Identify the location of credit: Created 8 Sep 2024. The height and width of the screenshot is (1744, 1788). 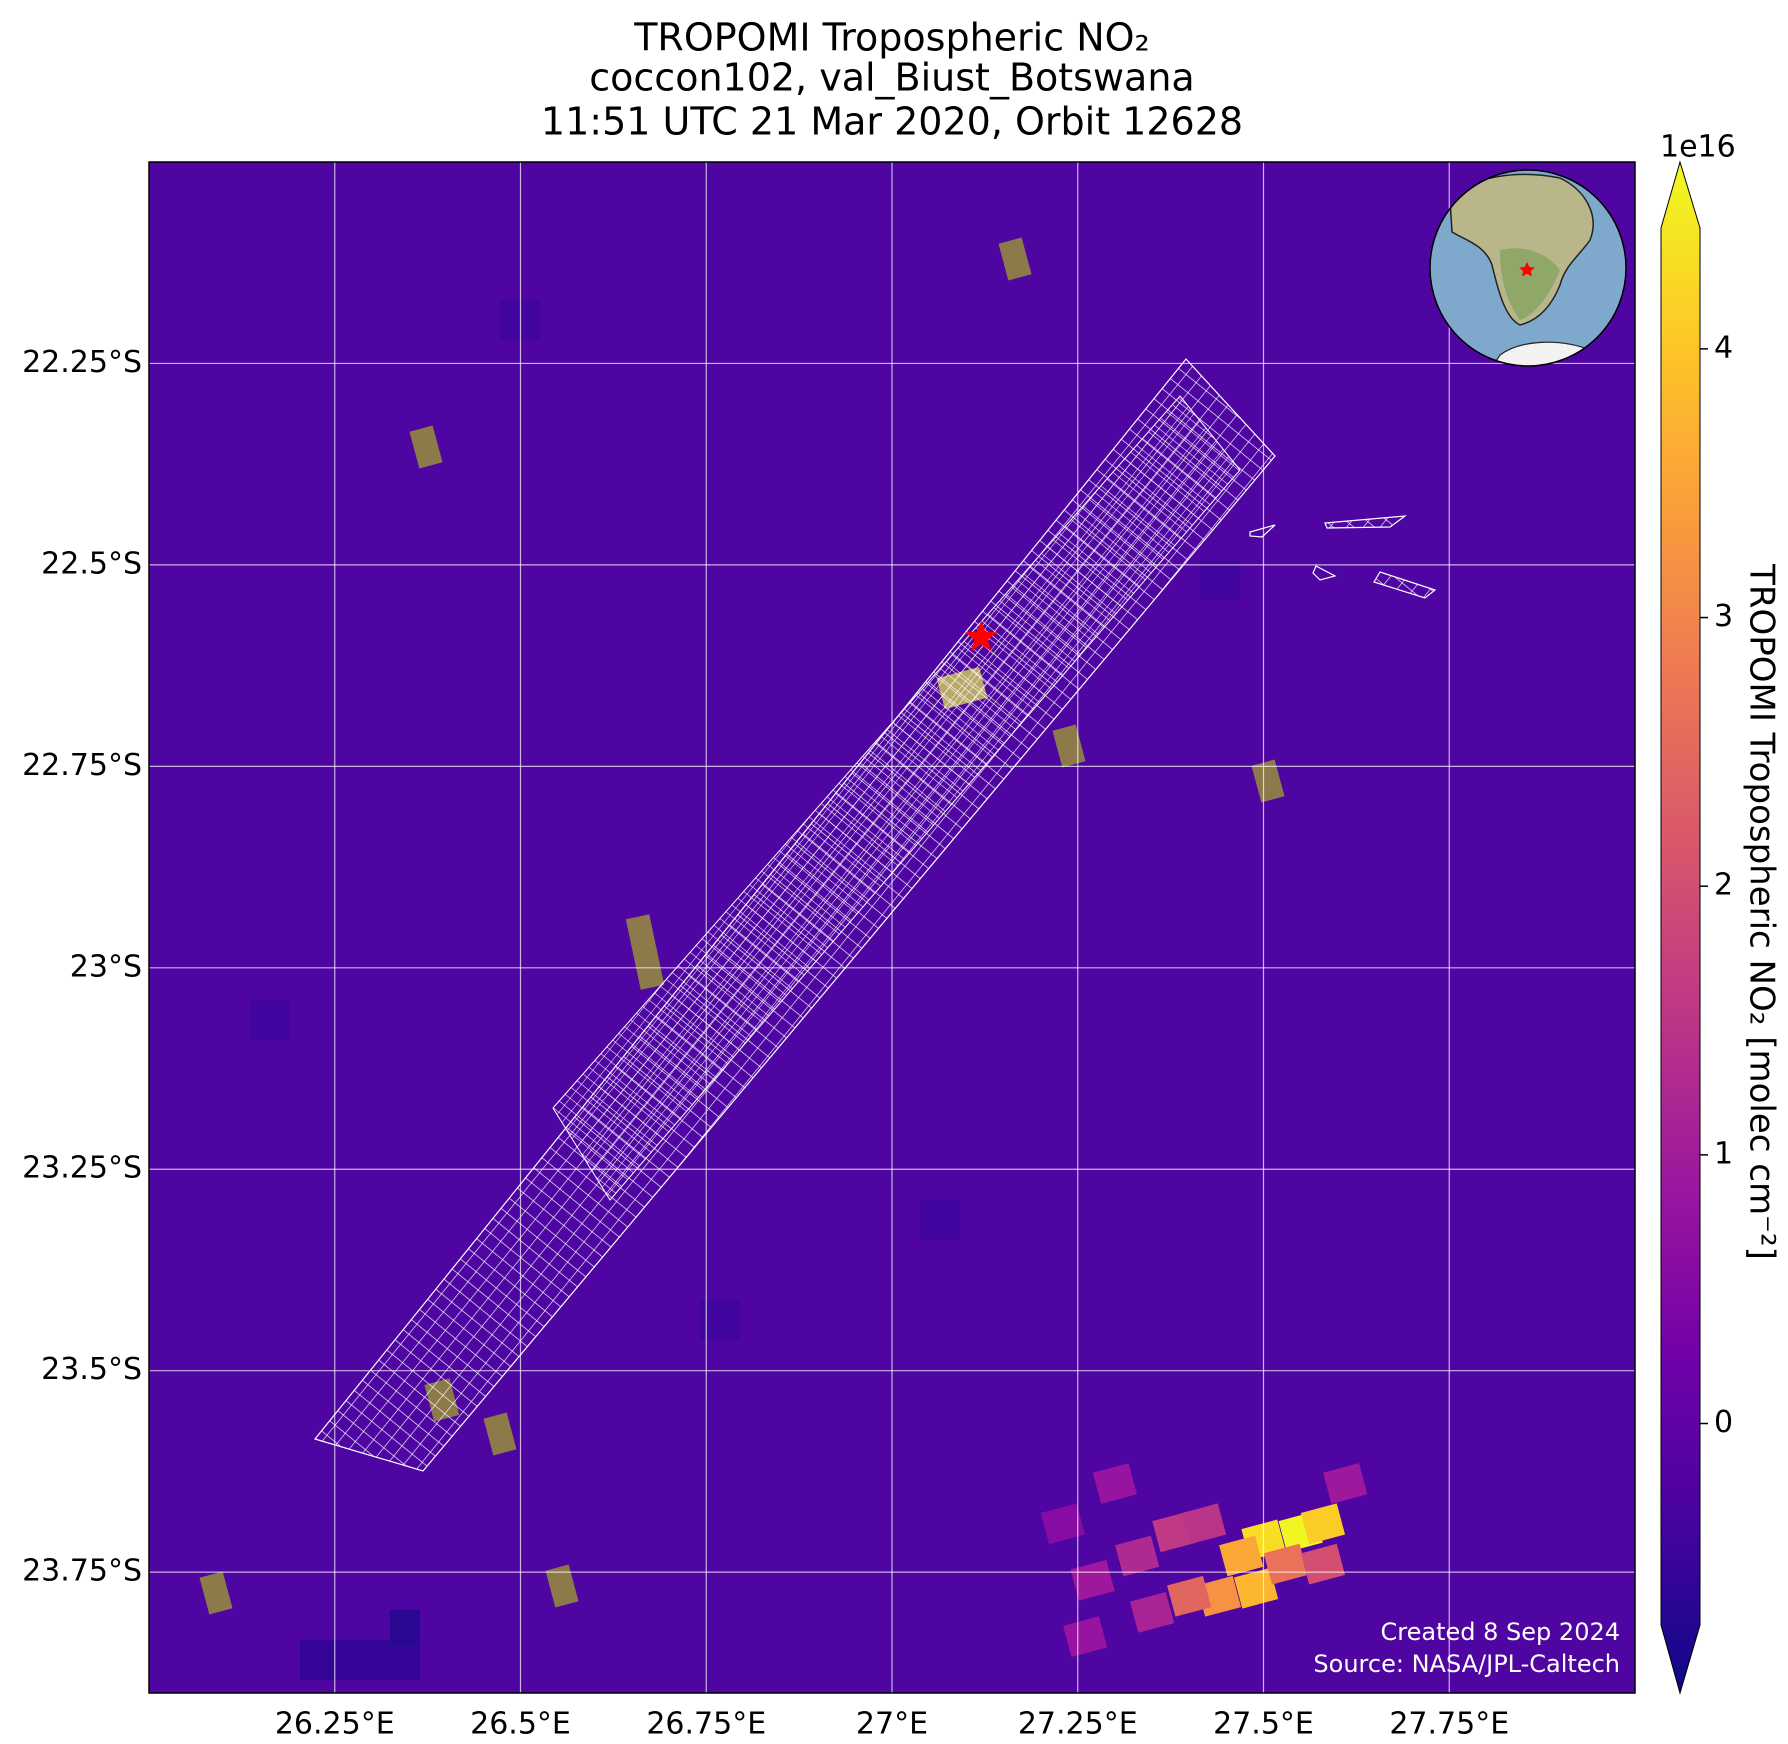
(1500, 1632).